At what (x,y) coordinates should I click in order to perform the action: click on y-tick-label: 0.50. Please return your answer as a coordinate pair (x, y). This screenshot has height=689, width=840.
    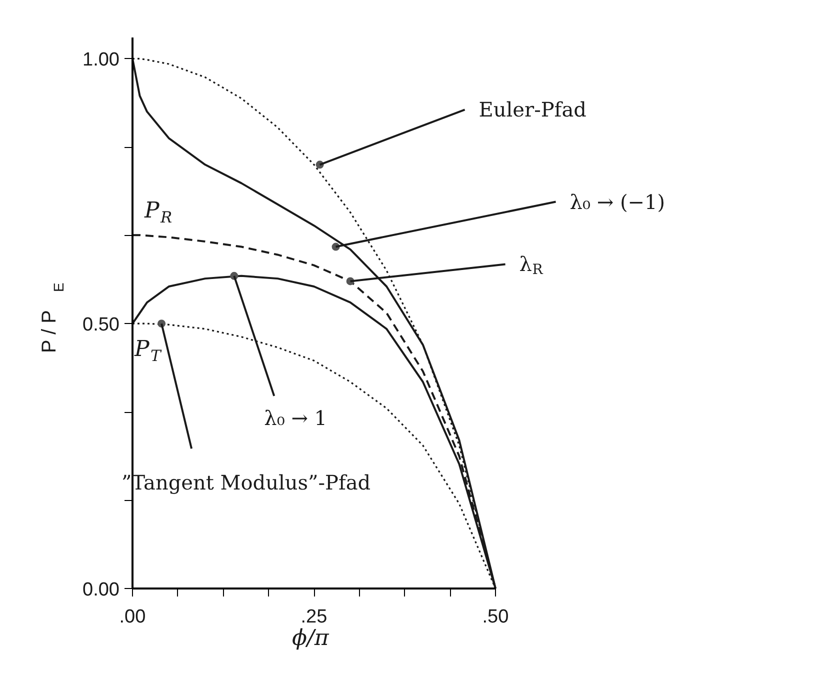
    Looking at the image, I should click on (101, 325).